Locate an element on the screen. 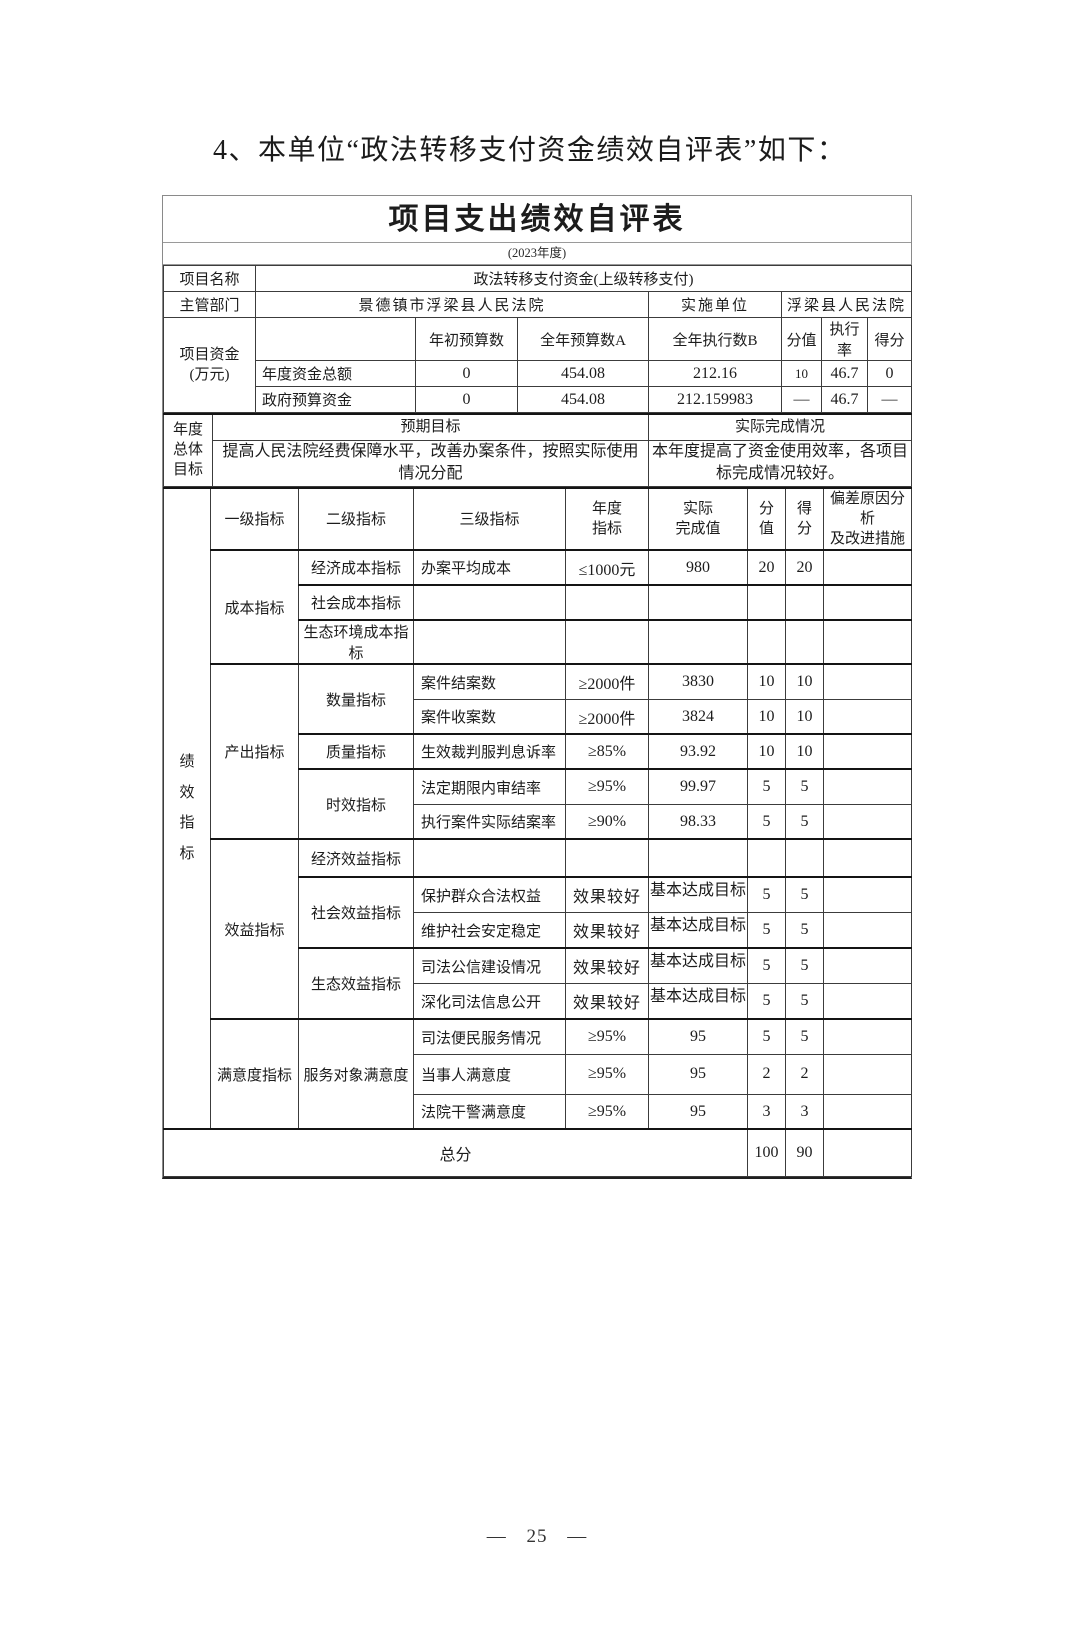  annual-target-cell: ≥2000件 is located at coordinates (607, 681).